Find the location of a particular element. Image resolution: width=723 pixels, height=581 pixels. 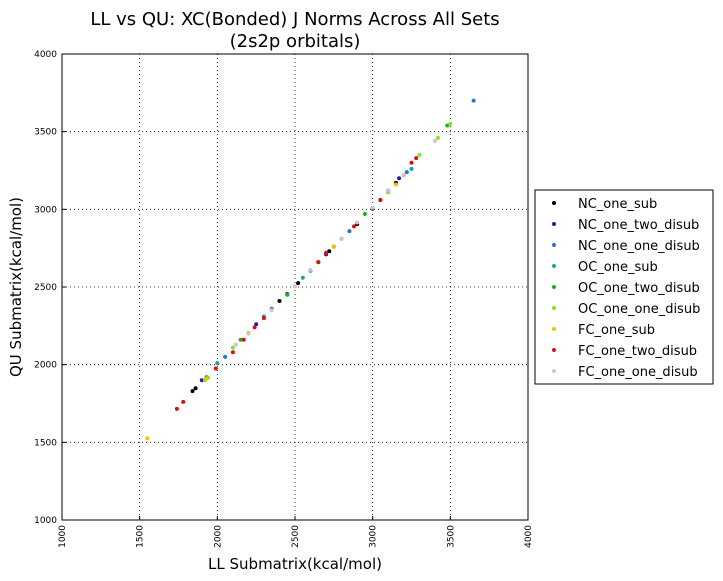

legend-box is located at coordinates (624, 287).